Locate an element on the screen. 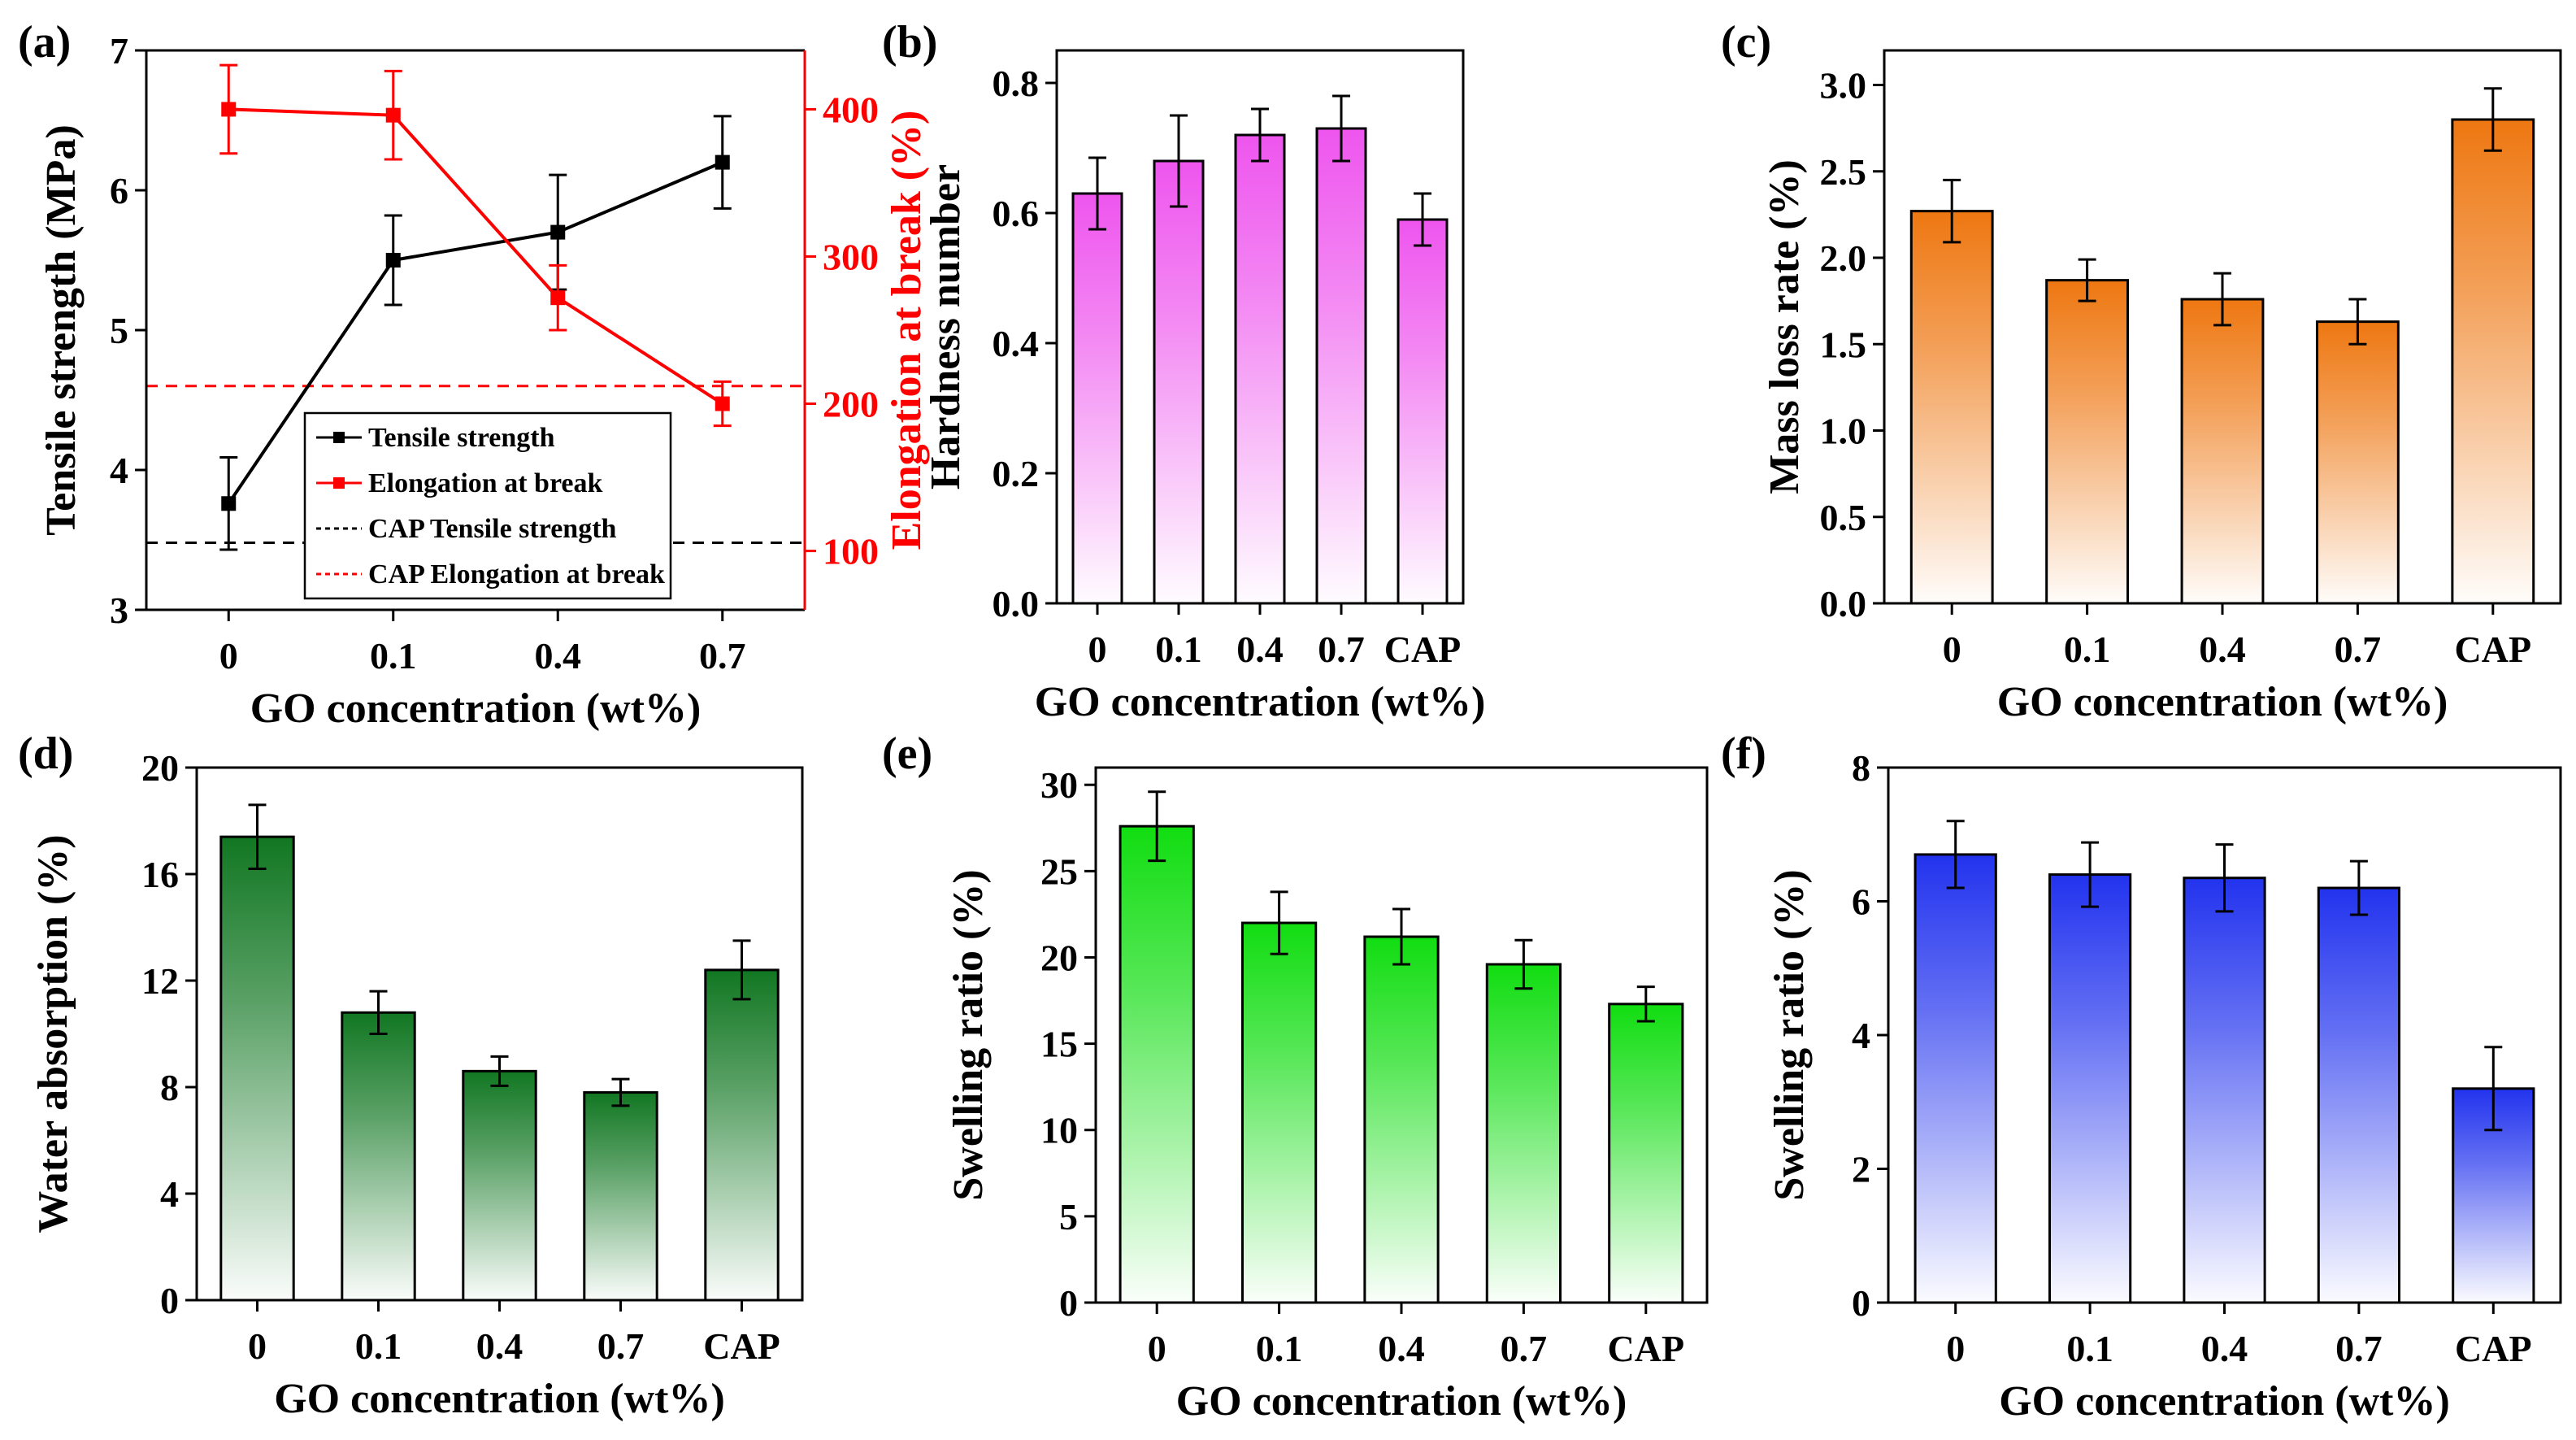 Image resolution: width=2576 pixels, height=1440 pixels. y-tick-label: 7 is located at coordinates (119, 51).